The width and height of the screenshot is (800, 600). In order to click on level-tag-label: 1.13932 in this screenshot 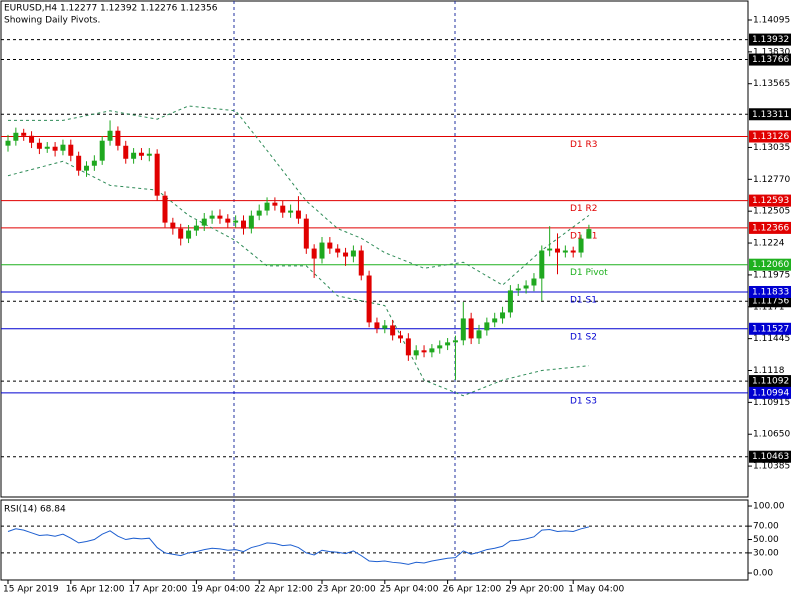, I will do `click(770, 40)`.